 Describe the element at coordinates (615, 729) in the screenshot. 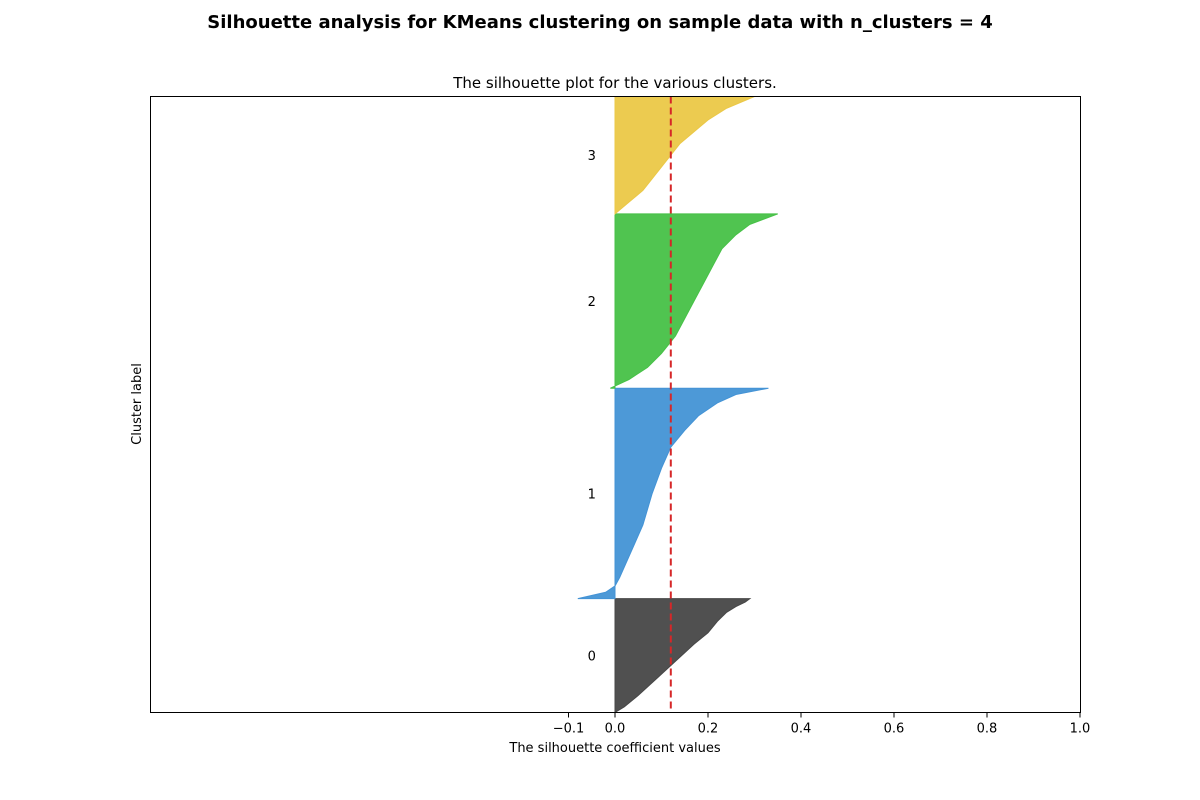

I see `x-tick-label: 0.0` at that location.